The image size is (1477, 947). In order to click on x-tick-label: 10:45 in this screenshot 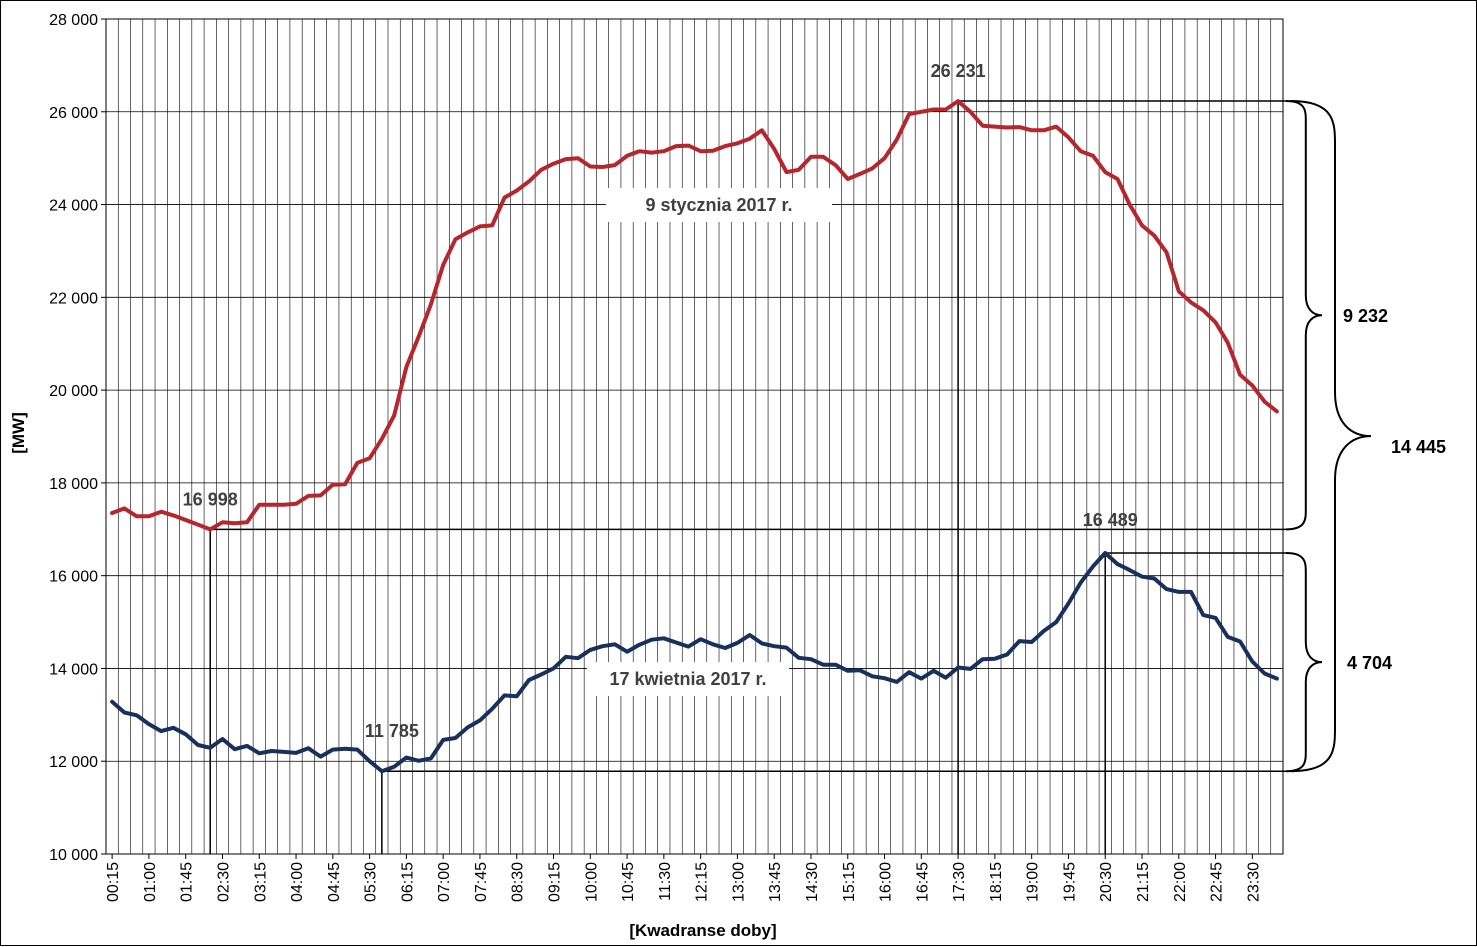, I will do `click(628, 882)`.